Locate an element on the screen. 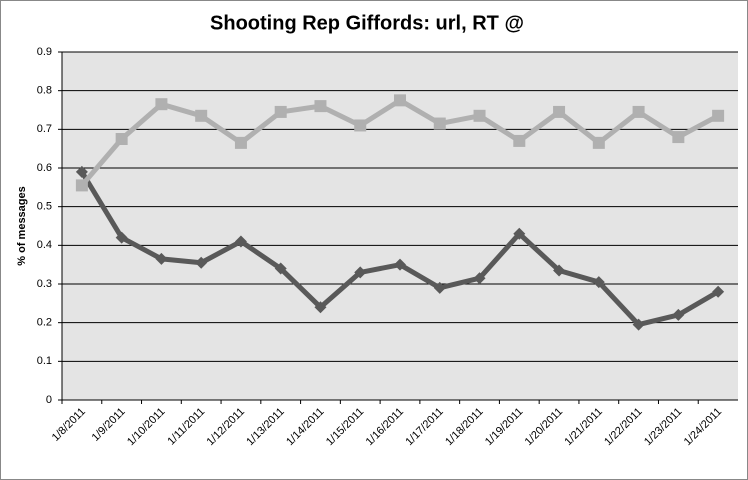 This screenshot has height=480, width=748. y-tick-label: 0.5 is located at coordinates (44, 207).